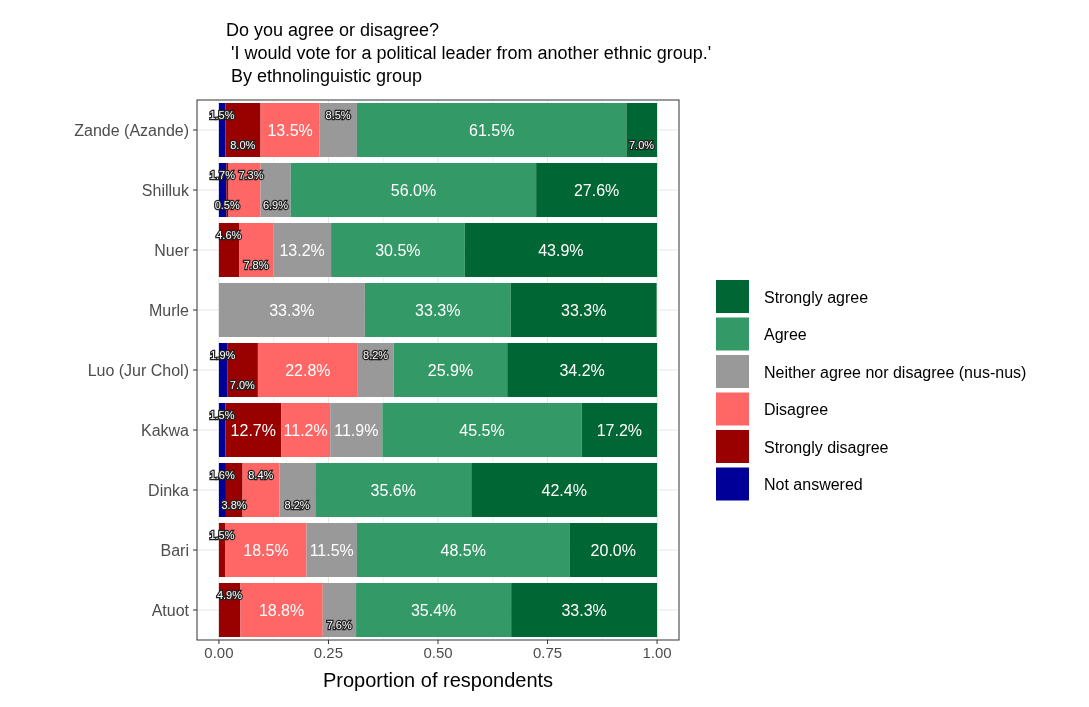 This screenshot has height=707, width=1089. Describe the element at coordinates (170, 610) in the screenshot. I see `y-tick-label: Atuot` at that location.